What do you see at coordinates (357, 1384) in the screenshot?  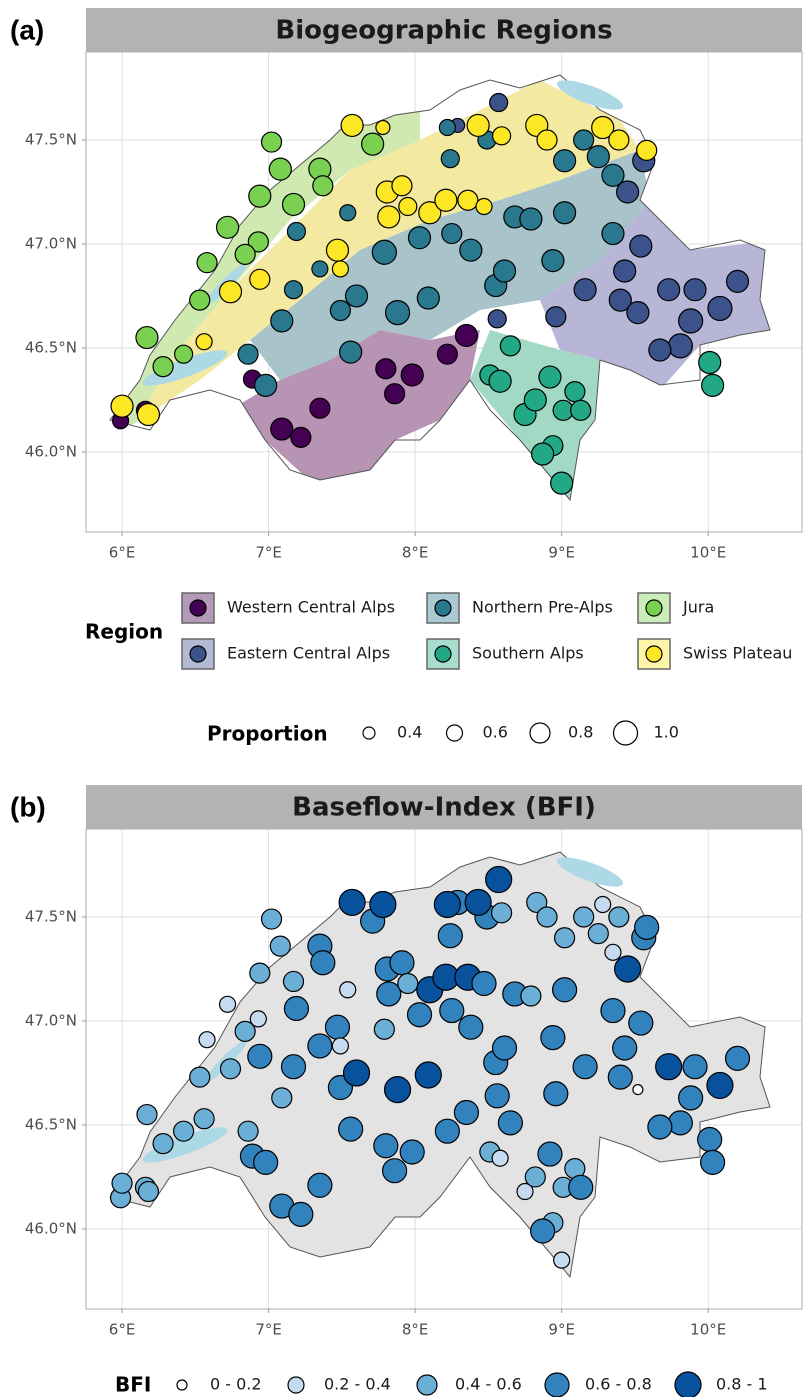 I see `bfi-legend-label: 0.2 - 0.4` at bounding box center [357, 1384].